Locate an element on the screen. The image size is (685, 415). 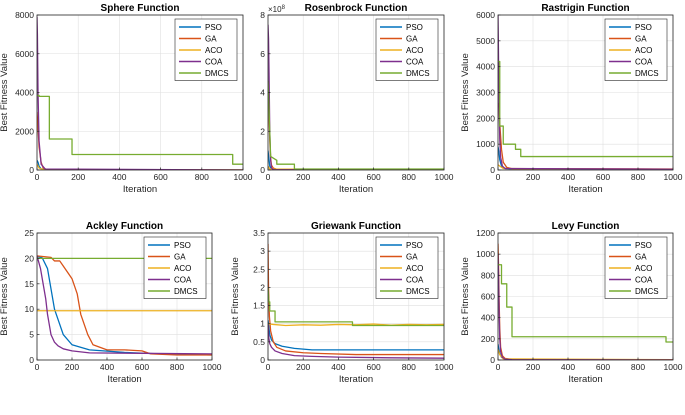
y-tick-label: 3.5 is located at coordinates (259, 233).